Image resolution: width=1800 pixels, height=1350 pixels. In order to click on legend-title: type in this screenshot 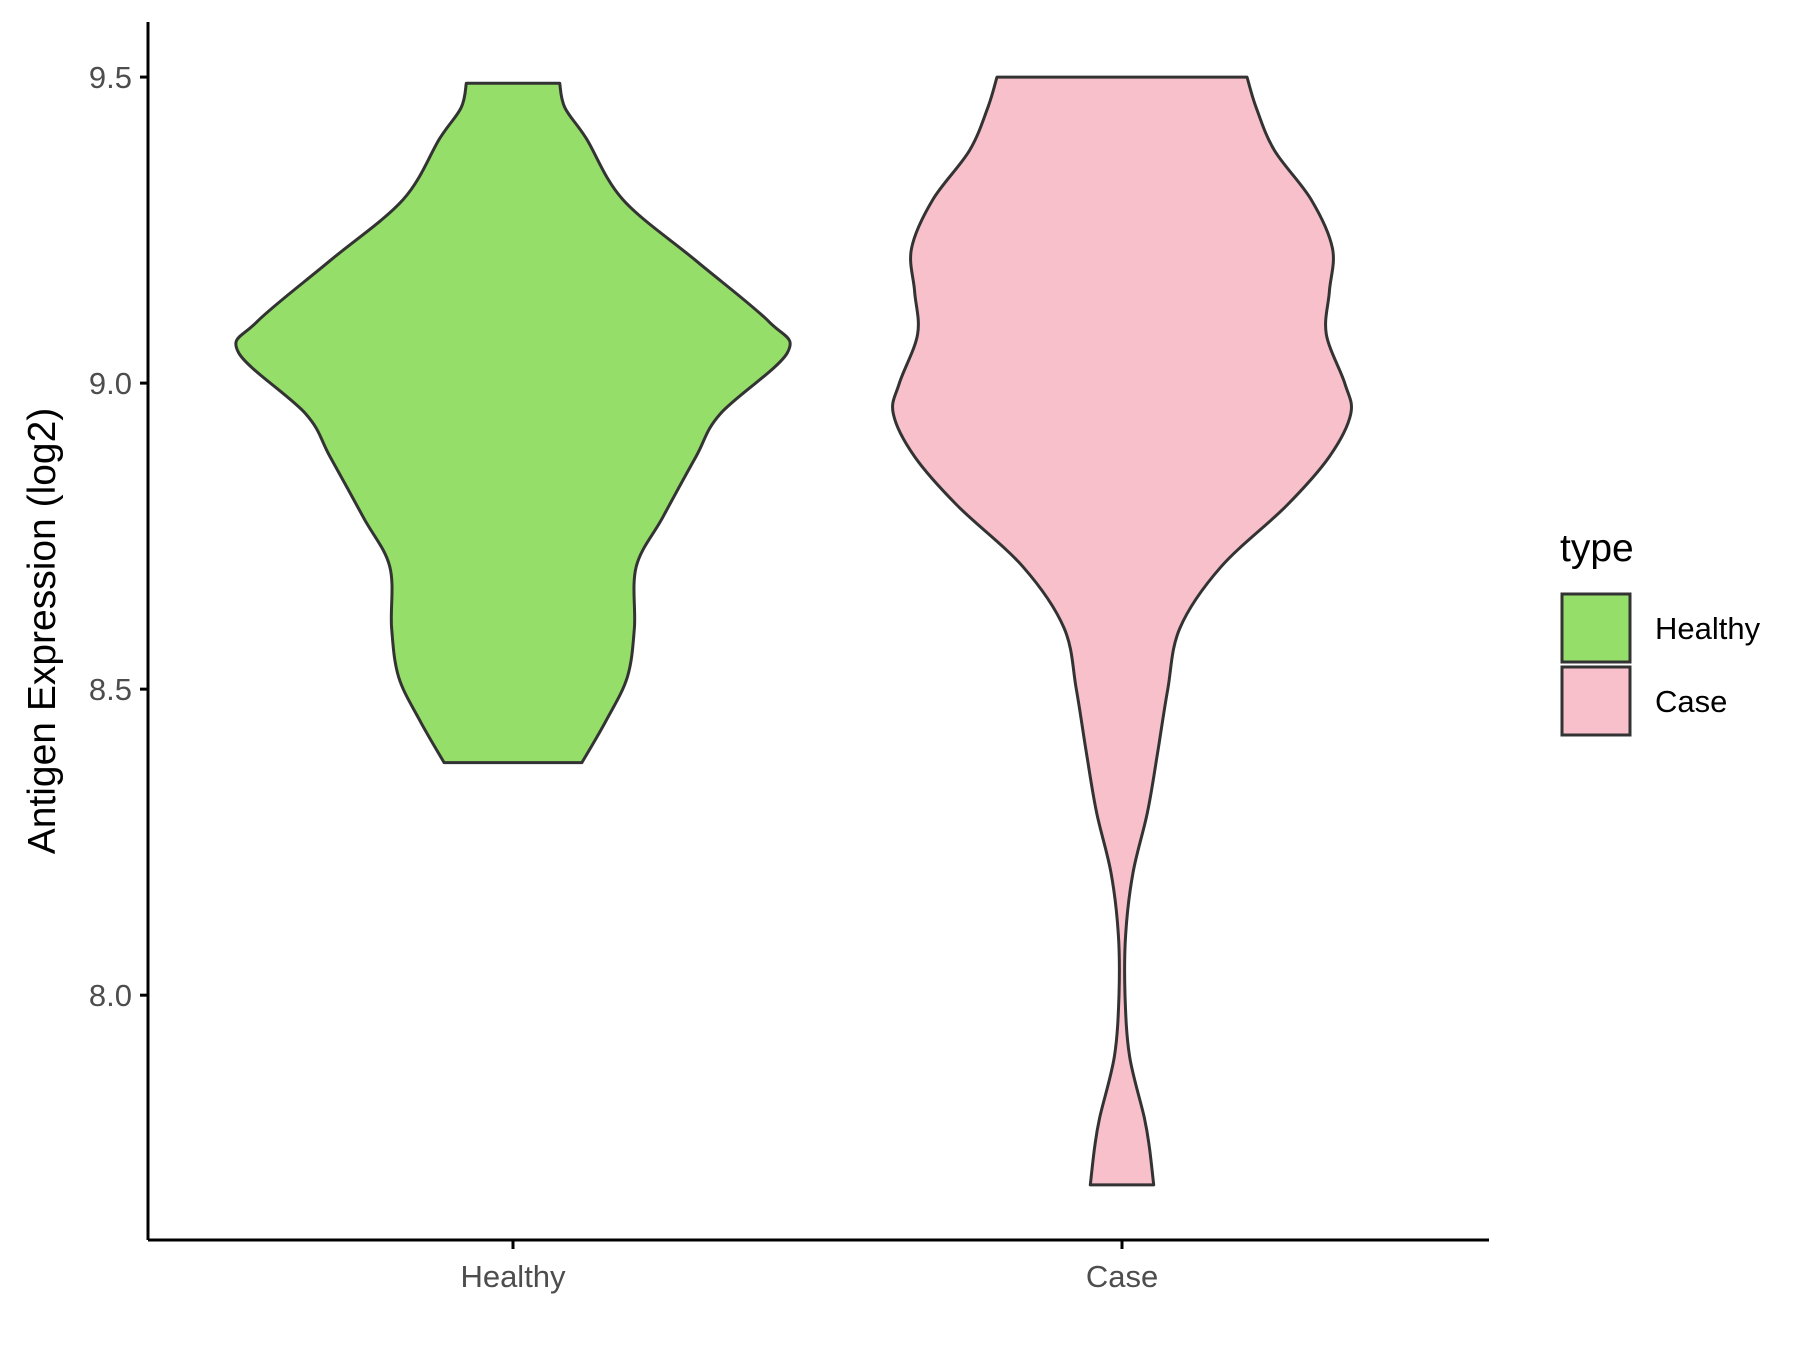, I will do `click(1597, 548)`.